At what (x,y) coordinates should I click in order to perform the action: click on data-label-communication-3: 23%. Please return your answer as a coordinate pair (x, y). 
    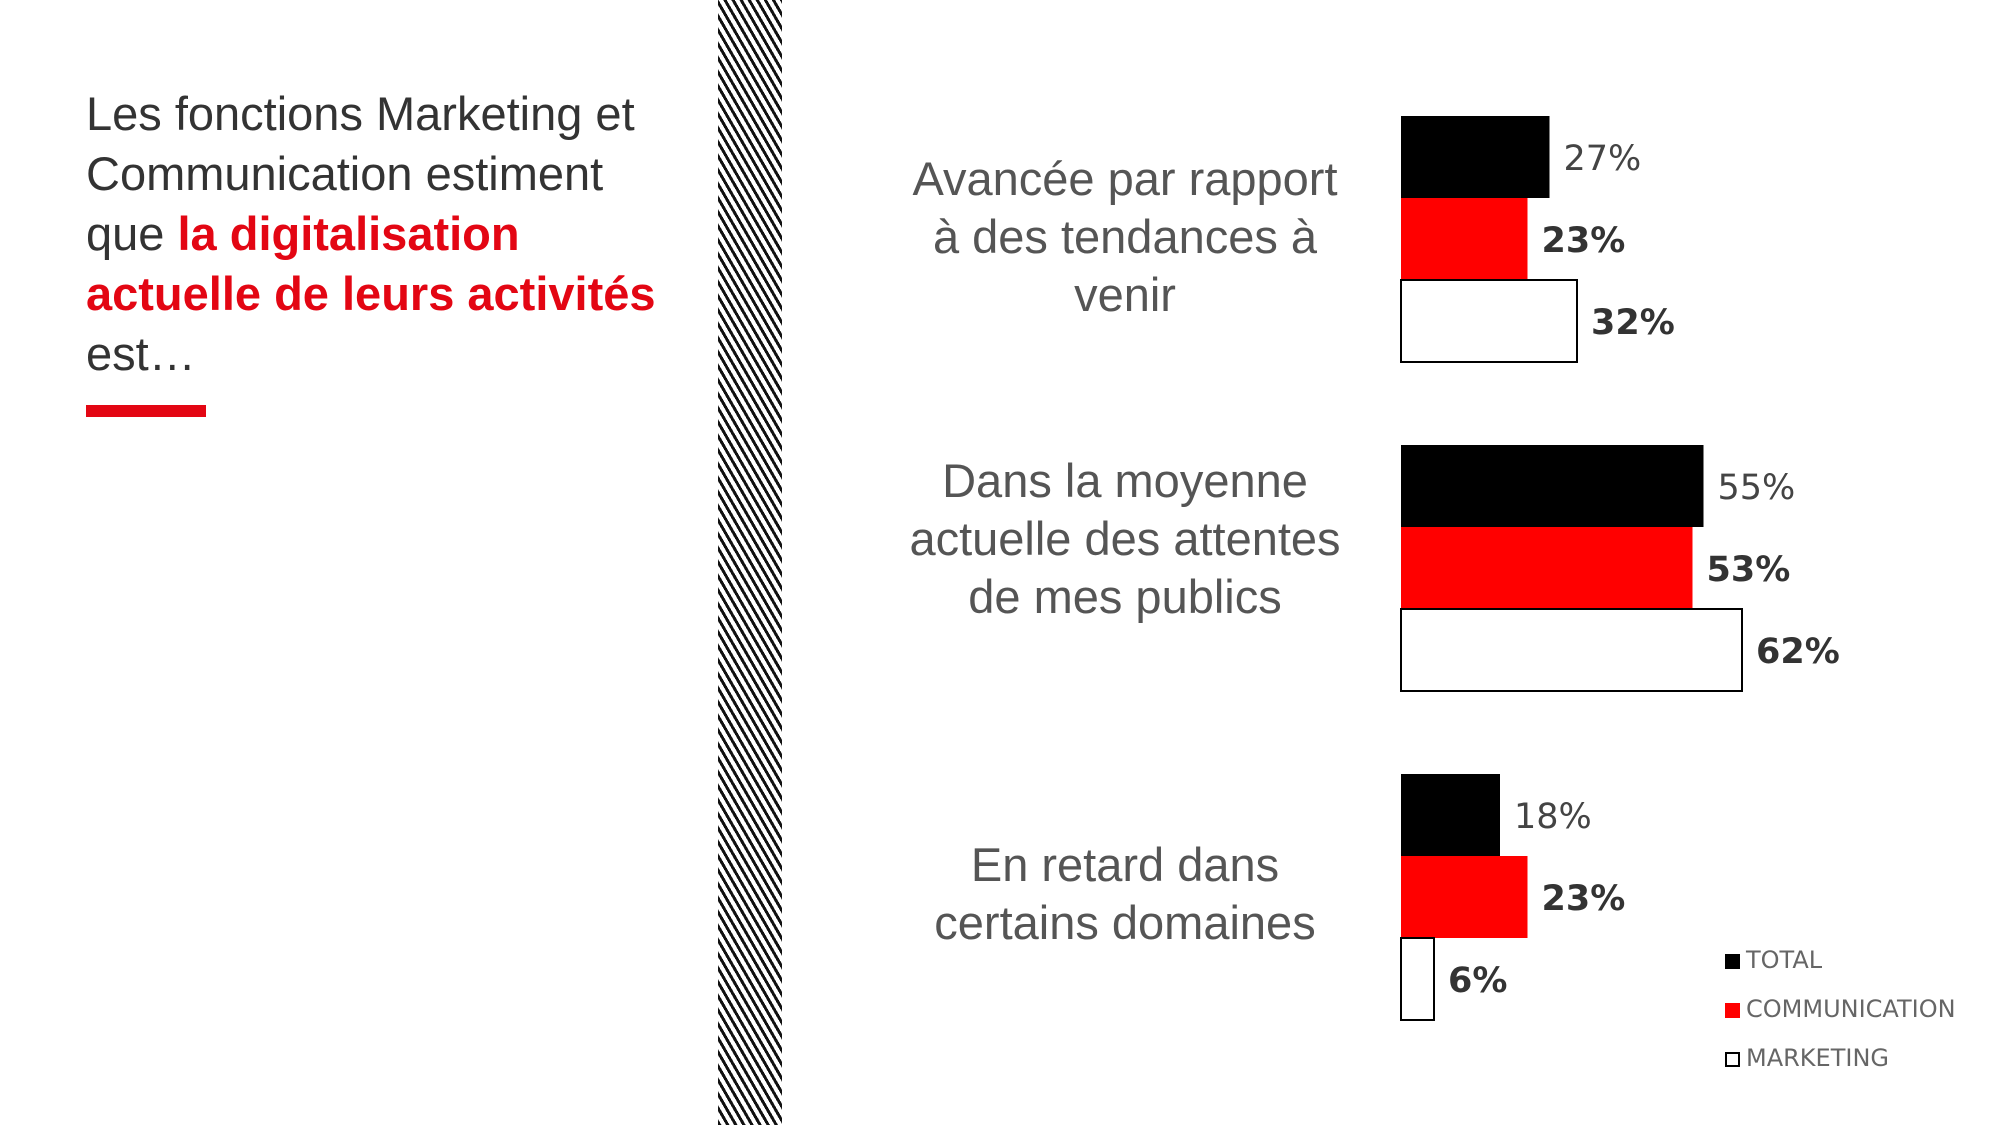
    Looking at the image, I should click on (1584, 899).